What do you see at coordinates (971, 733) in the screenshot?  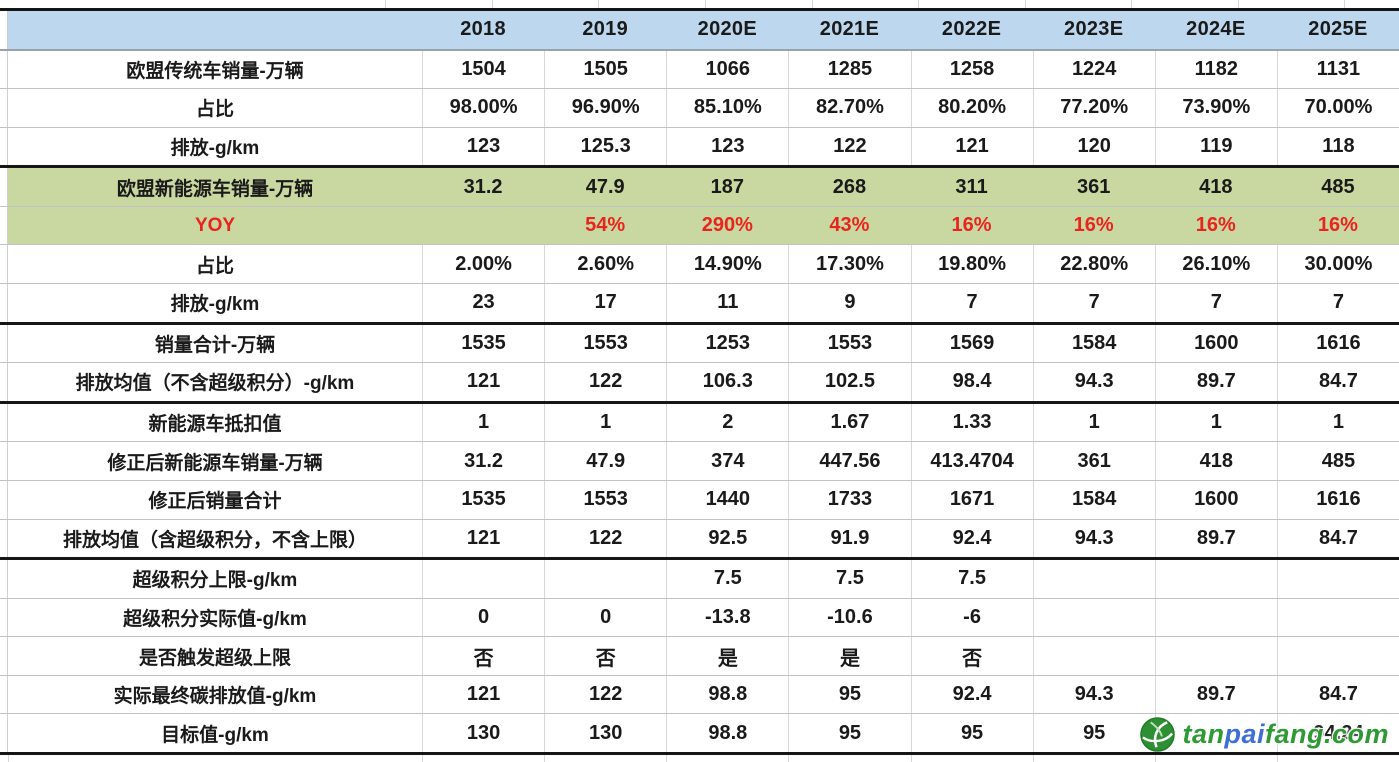 I see `value-cell: 95` at bounding box center [971, 733].